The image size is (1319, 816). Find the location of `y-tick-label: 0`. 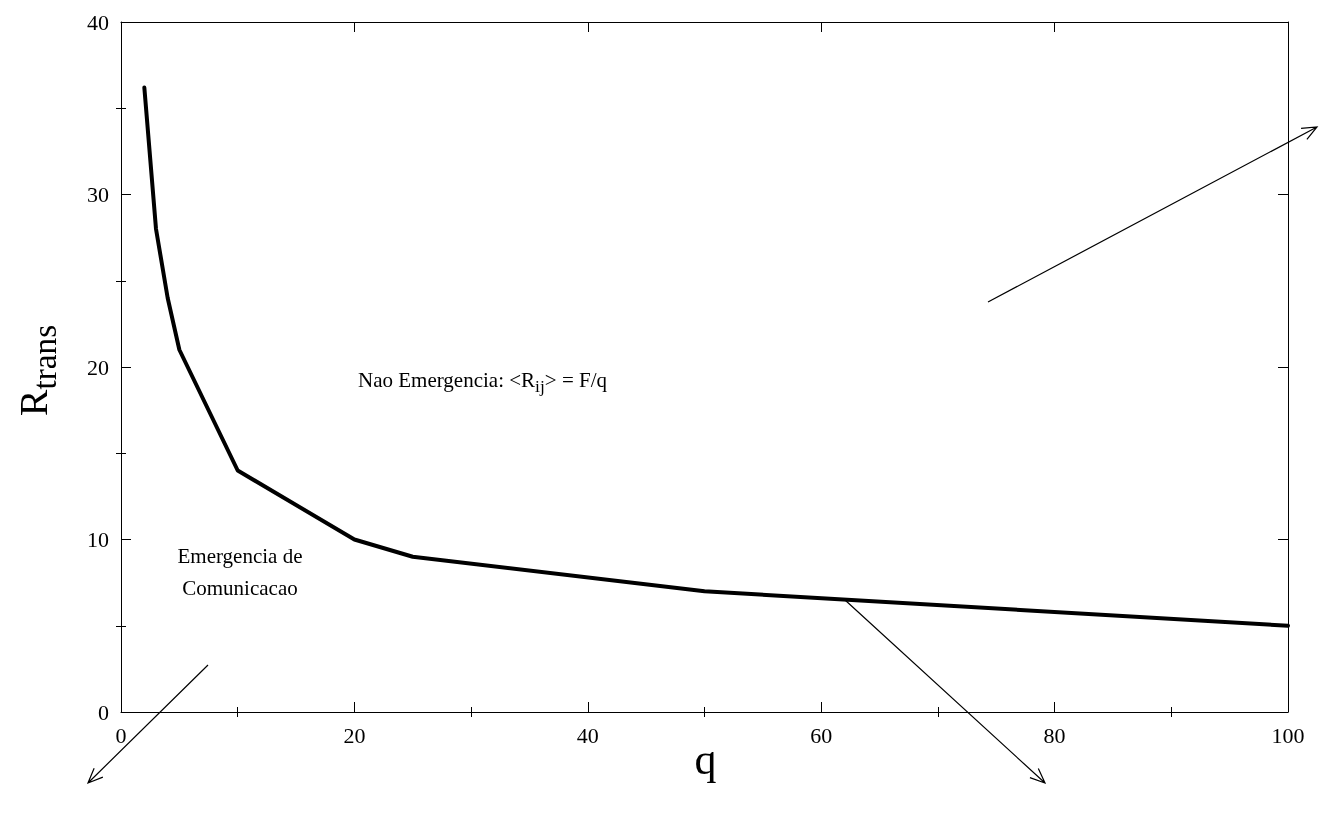

y-tick-label: 0 is located at coordinates (103, 712).